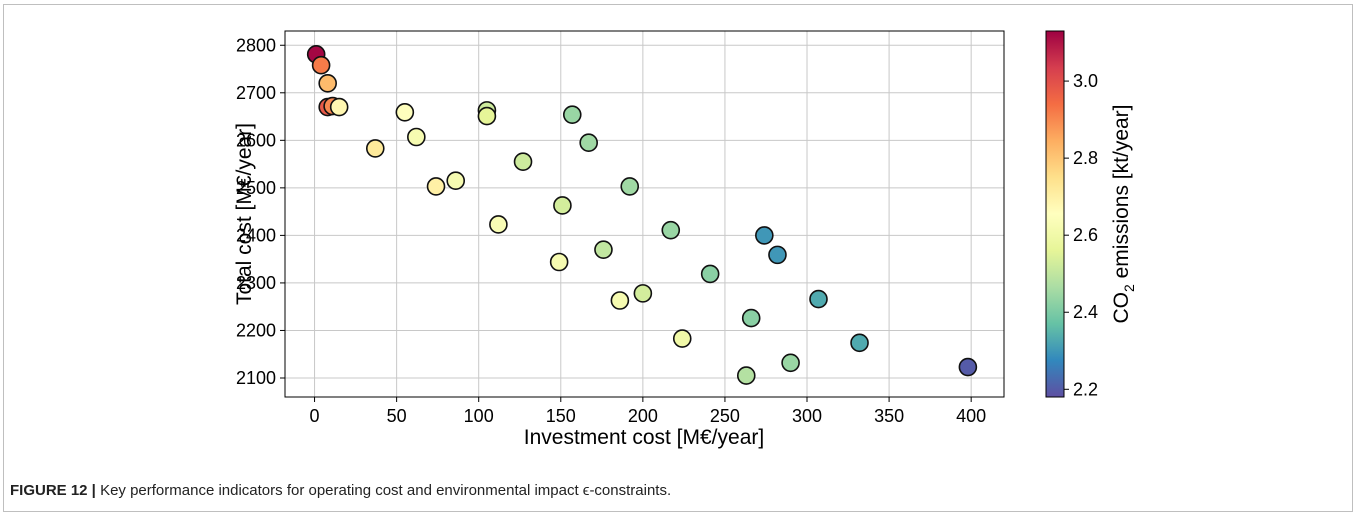  I want to click on colorbar-label-sub: 2, so click(1129, 288).